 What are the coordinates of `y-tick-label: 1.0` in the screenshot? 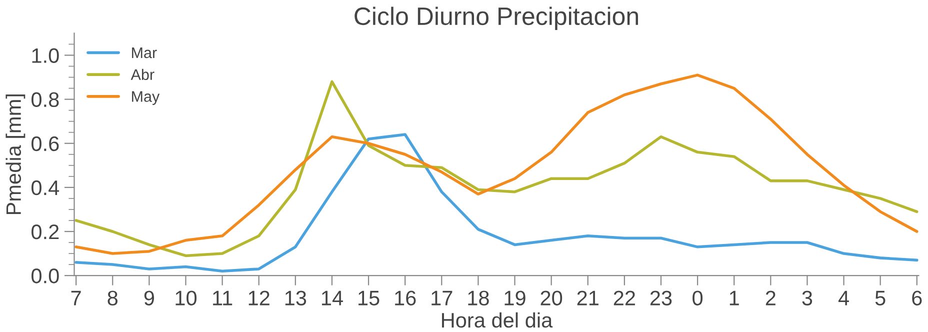 It's located at (45, 55).